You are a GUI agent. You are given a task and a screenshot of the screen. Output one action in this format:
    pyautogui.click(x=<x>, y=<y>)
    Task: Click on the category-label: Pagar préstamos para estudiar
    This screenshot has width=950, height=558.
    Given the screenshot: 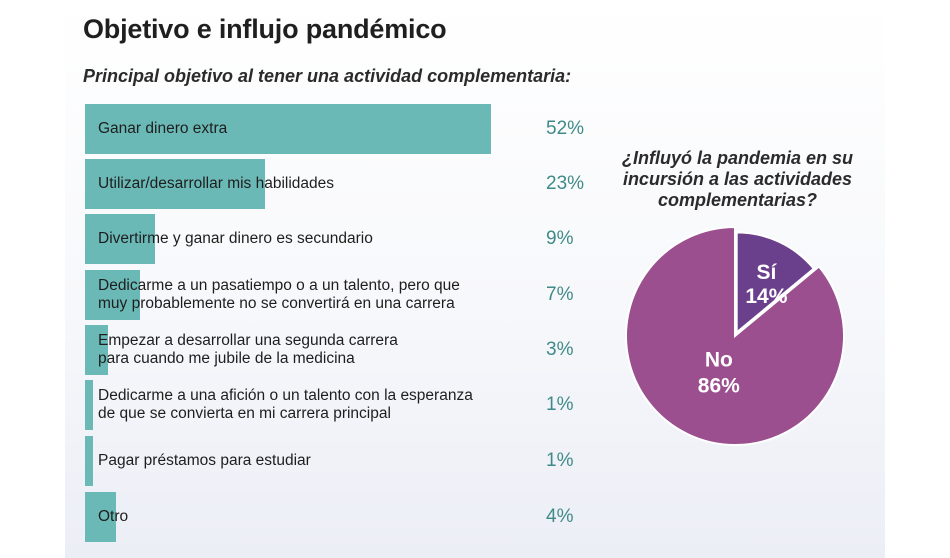 What is the action you would take?
    pyautogui.click(x=204, y=460)
    